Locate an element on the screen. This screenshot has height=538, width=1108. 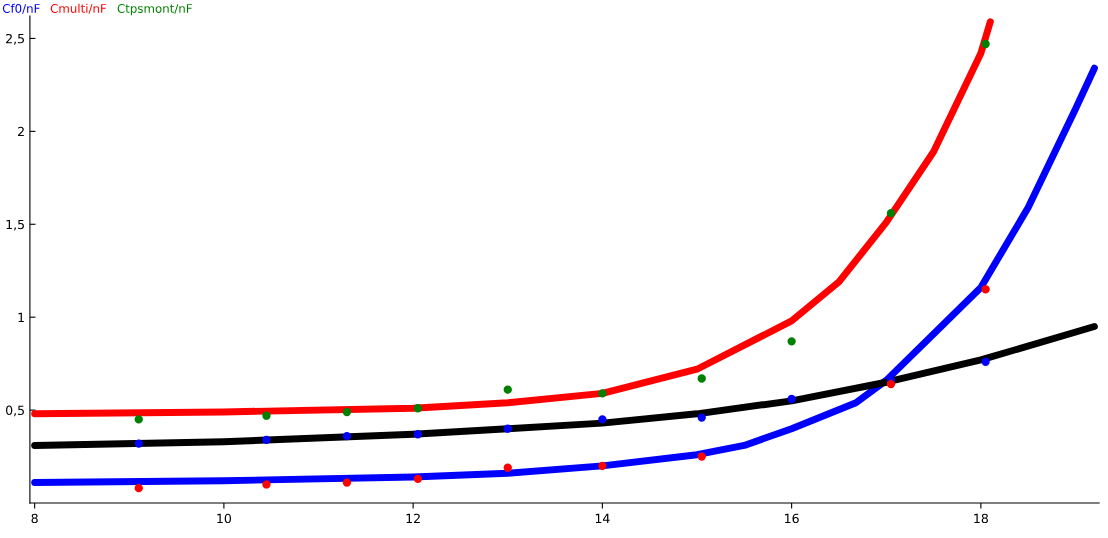
y-tick-label: 0,5 is located at coordinates (15, 411).